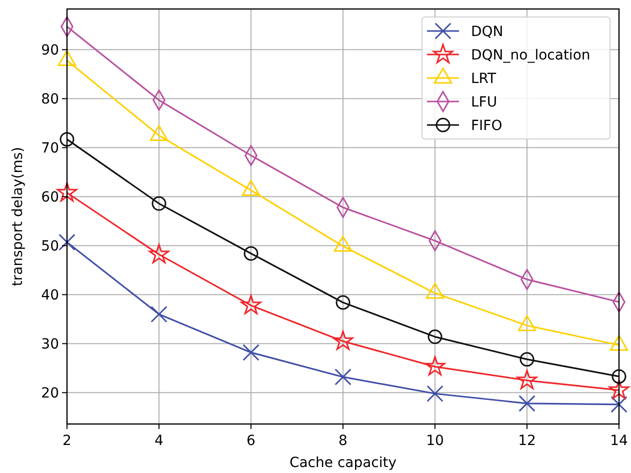 This screenshot has width=631, height=473. What do you see at coordinates (486, 126) in the screenshot?
I see `legend-label: FIFO` at bounding box center [486, 126].